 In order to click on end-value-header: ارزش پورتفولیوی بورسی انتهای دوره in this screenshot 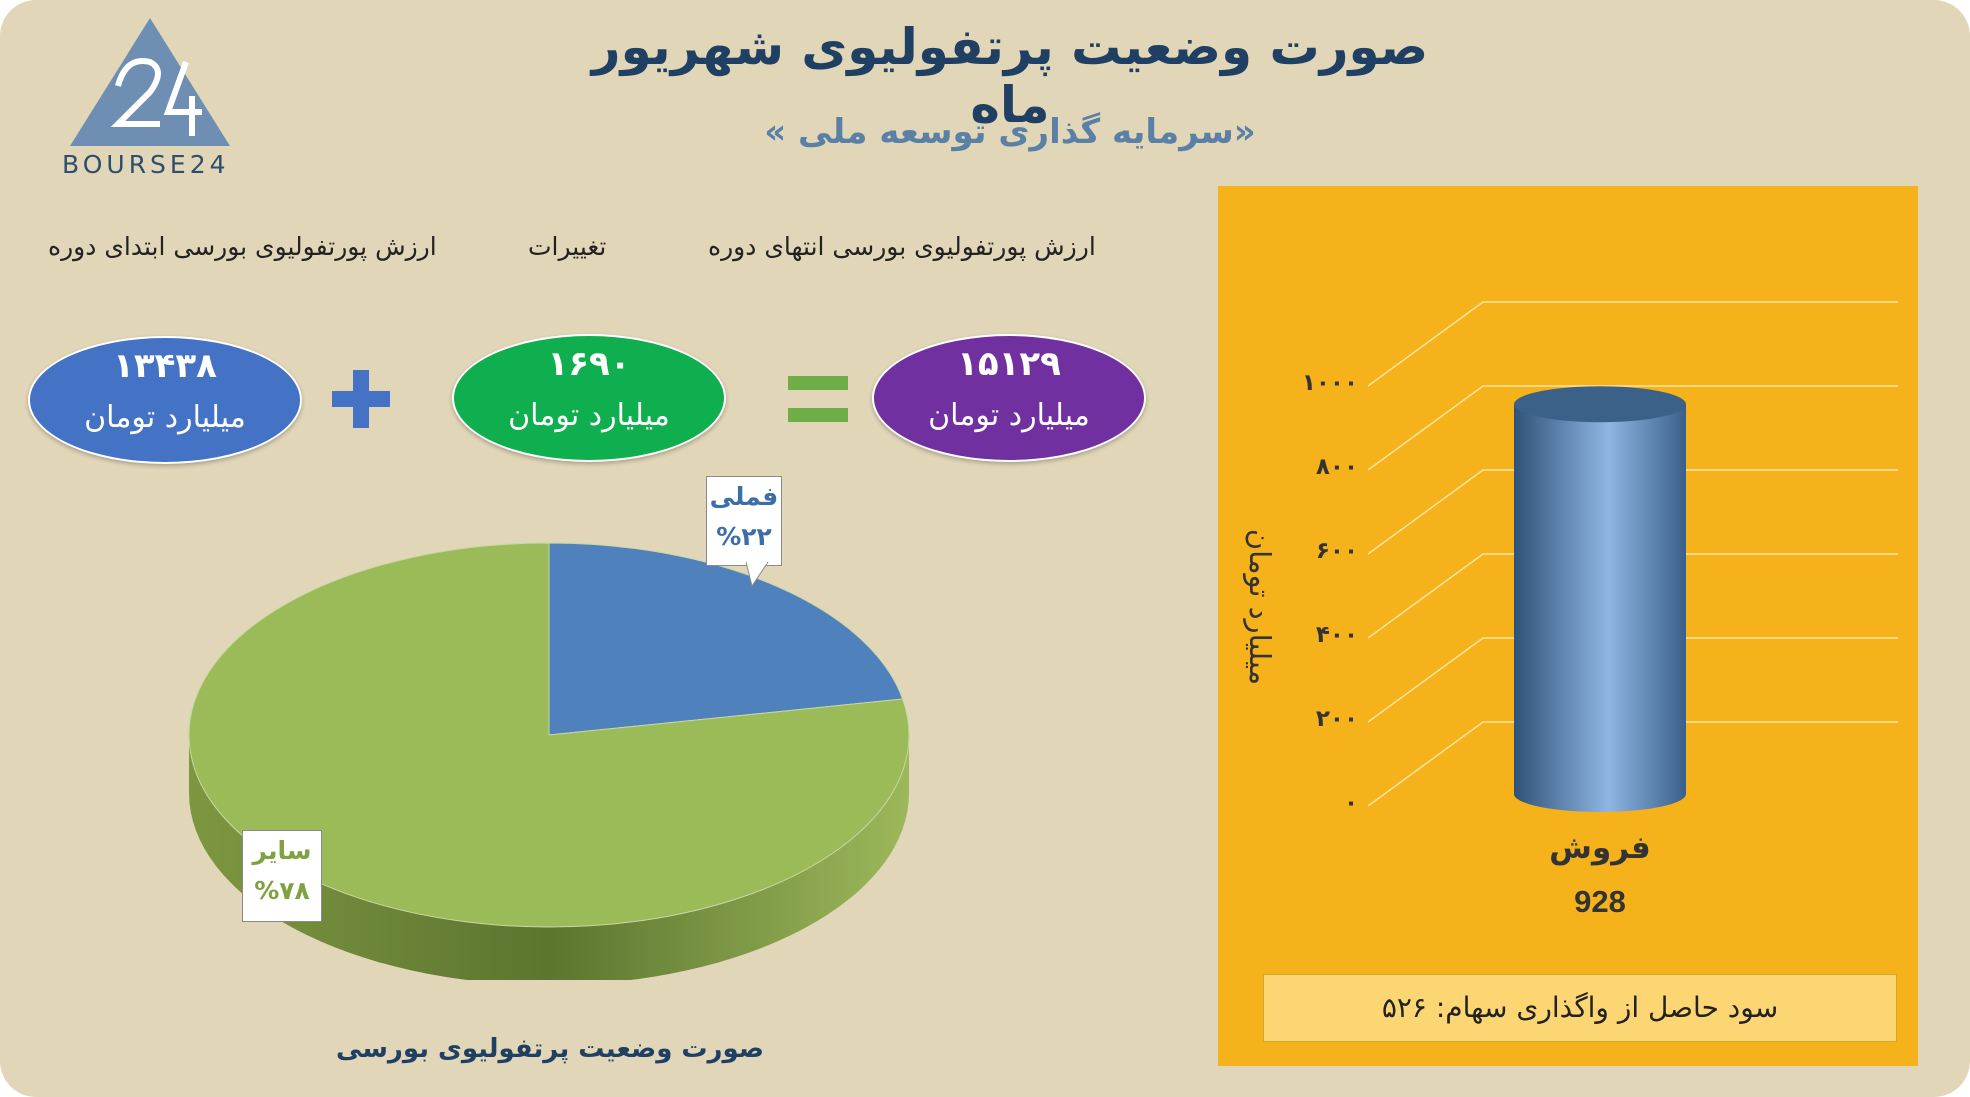, I will do `click(902, 246)`.